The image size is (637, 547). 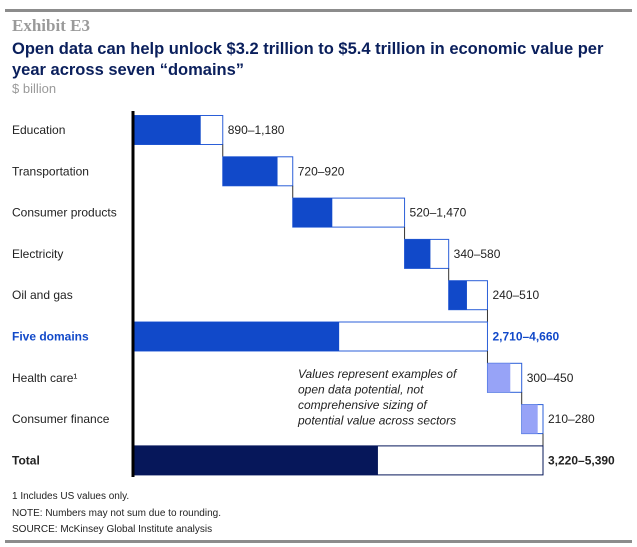 What do you see at coordinates (477, 254) in the screenshot?
I see `data-label: 340–580` at bounding box center [477, 254].